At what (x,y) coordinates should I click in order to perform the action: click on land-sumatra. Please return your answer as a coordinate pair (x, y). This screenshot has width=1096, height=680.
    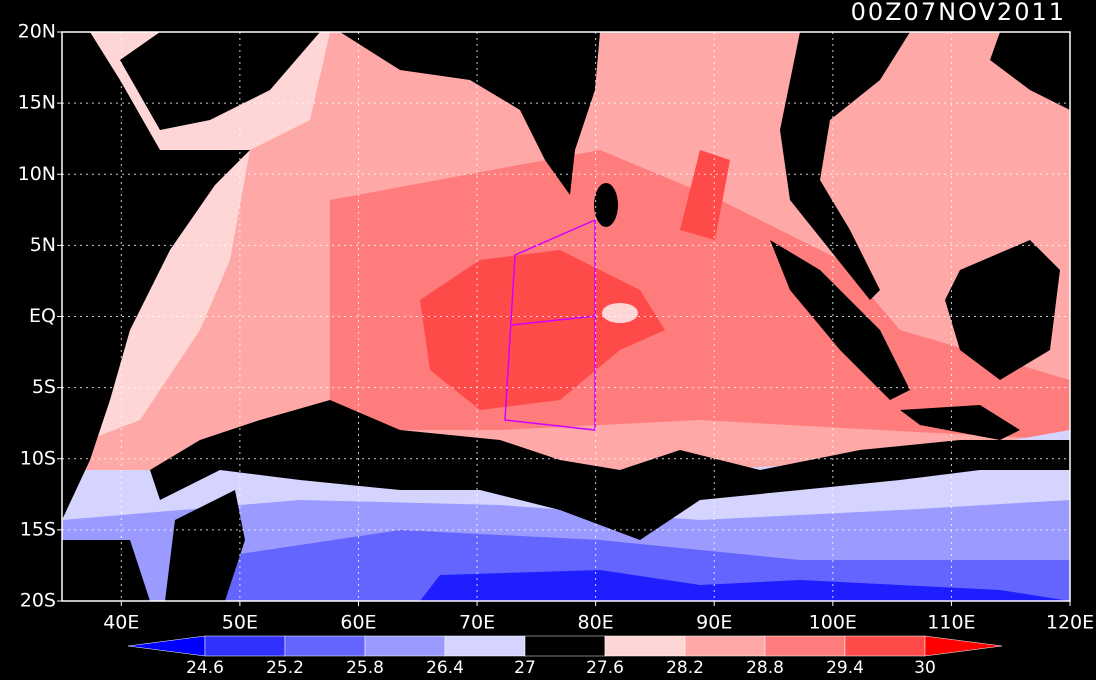
    Looking at the image, I should click on (840, 320).